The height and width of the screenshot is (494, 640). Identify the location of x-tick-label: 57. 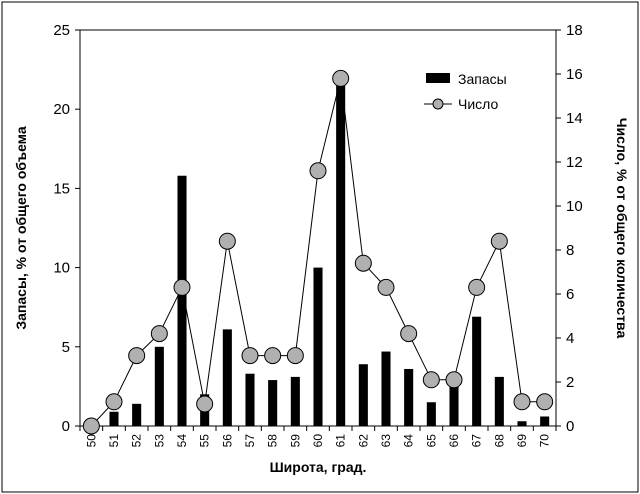
(250, 441).